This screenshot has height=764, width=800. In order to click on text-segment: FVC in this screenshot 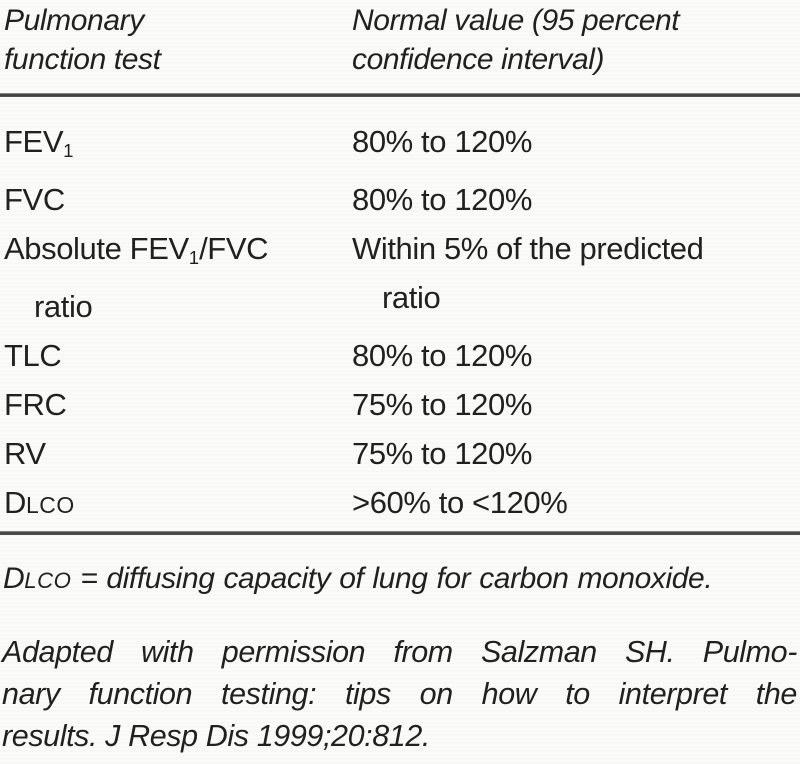, I will do `click(34, 200)`.